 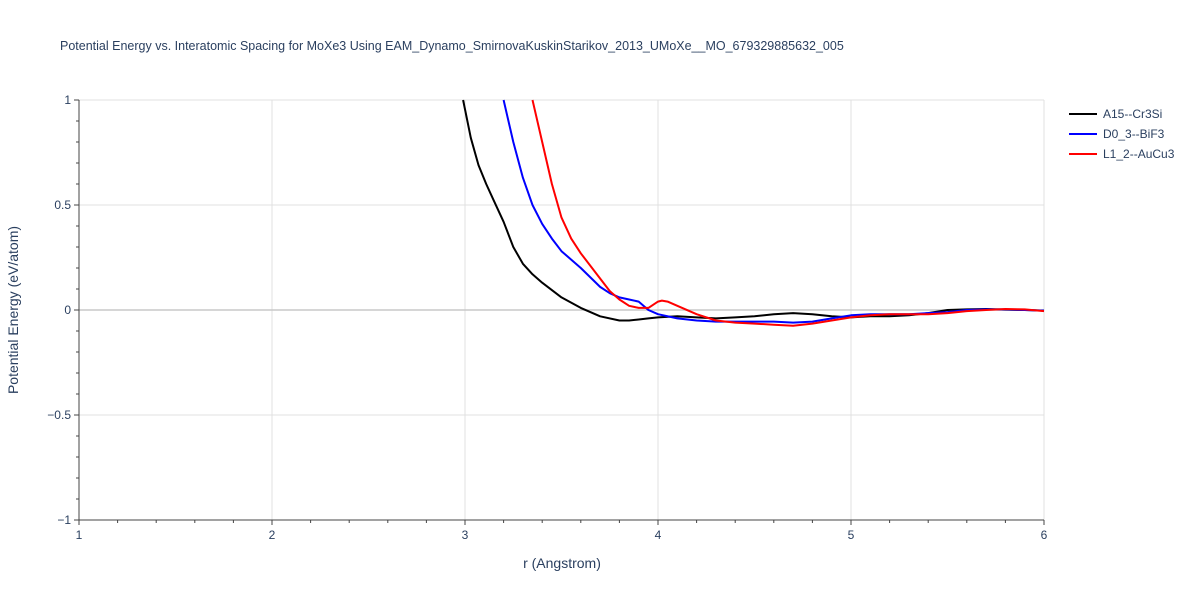 I want to click on y-tick-label: −1, so click(x=64, y=520).